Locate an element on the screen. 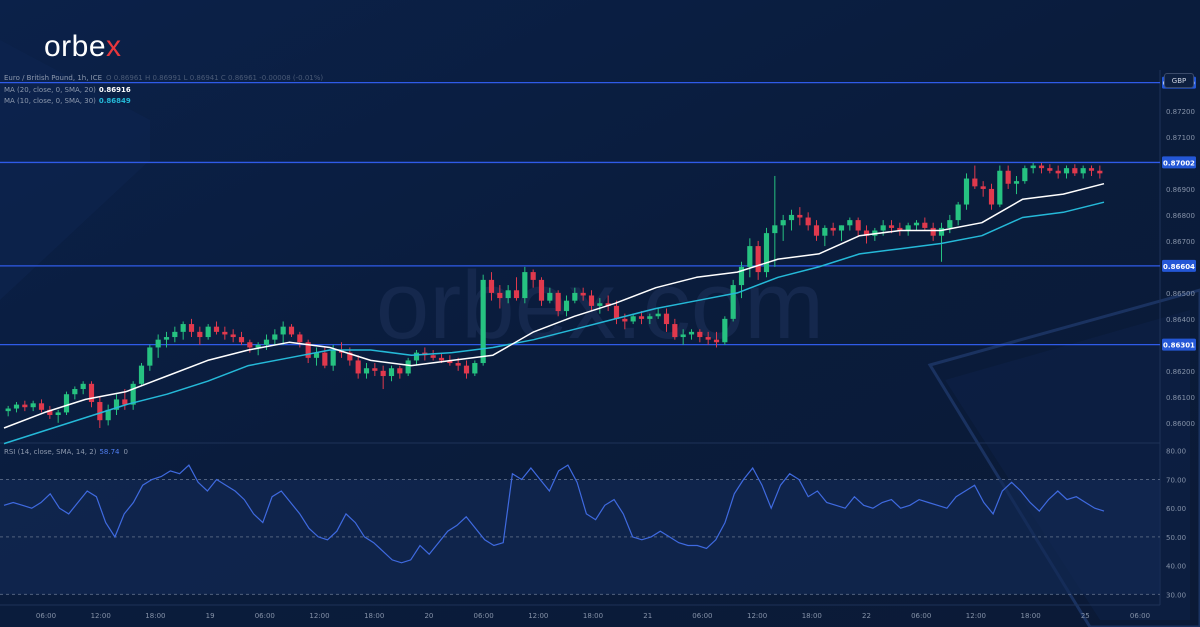 The width and height of the screenshot is (1200, 627). price-tick-label: 0.86700 is located at coordinates (1180, 242).